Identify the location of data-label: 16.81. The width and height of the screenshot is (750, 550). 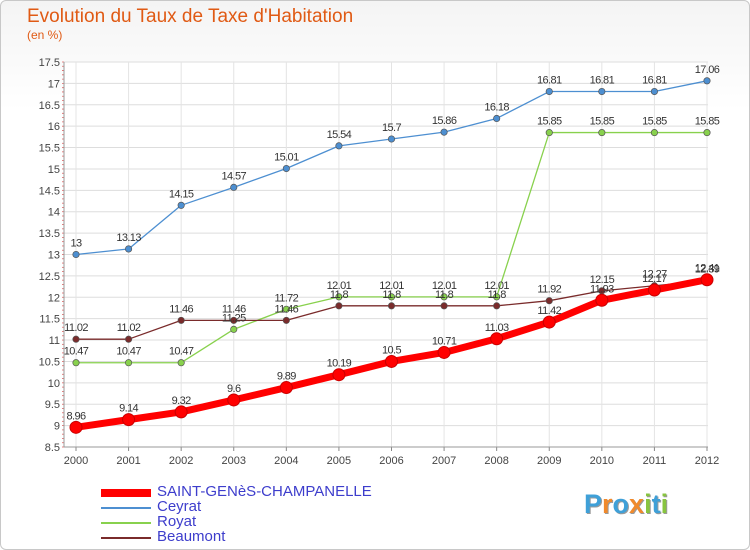
(654, 81).